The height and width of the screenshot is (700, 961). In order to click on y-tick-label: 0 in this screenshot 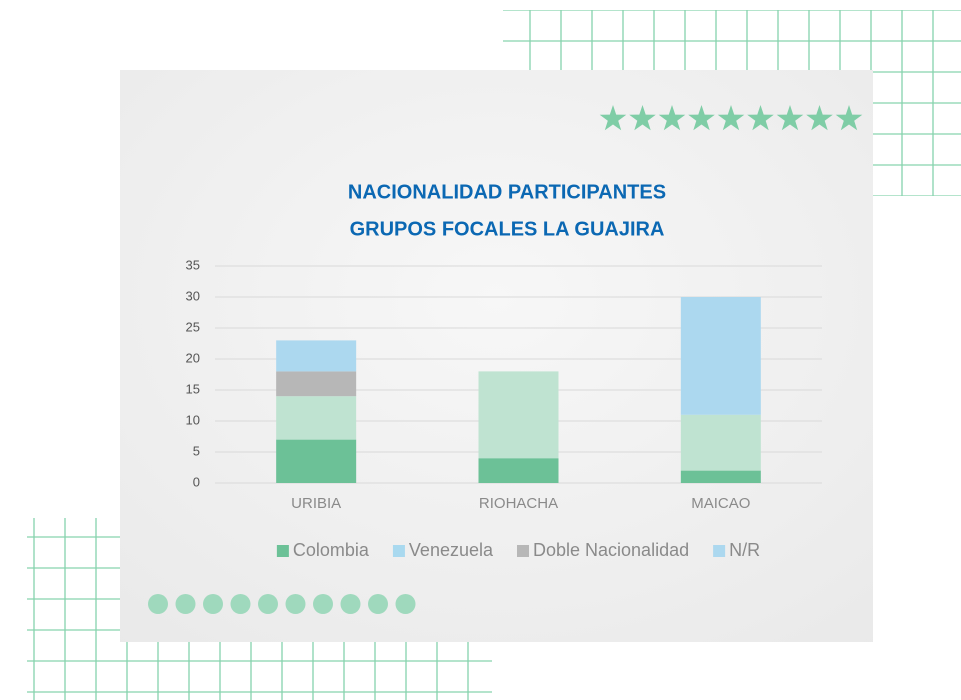, I will do `click(196, 481)`.